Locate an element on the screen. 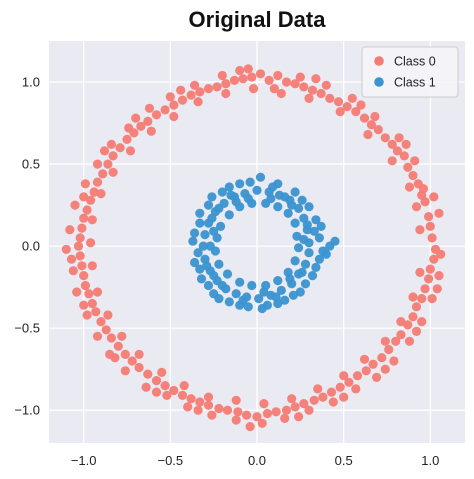 The width and height of the screenshot is (474, 479). x-tick-label: 0.0 is located at coordinates (257, 460).